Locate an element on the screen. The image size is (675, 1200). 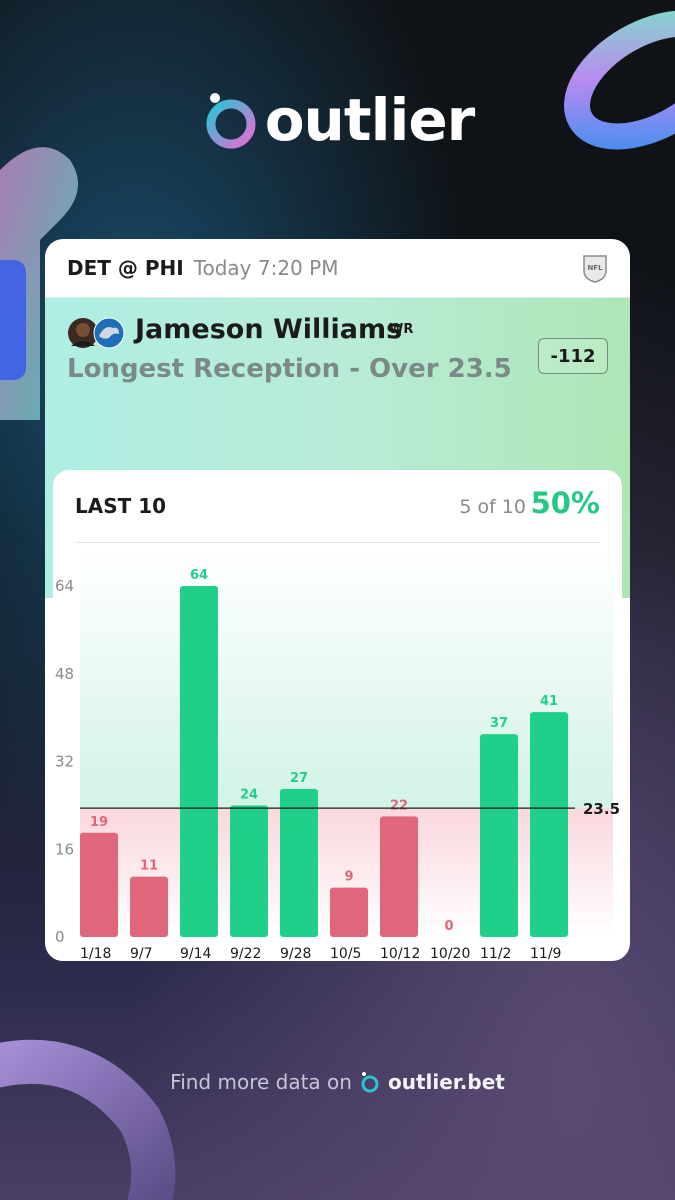
outlier-small-icon is located at coordinates (370, 1082).